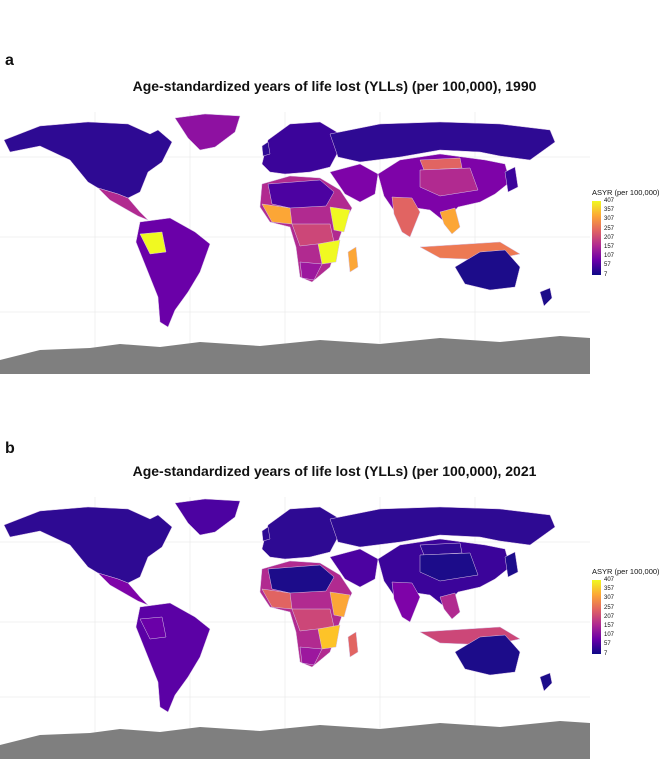  What do you see at coordinates (10, 448) in the screenshot?
I see `panel-label: b` at bounding box center [10, 448].